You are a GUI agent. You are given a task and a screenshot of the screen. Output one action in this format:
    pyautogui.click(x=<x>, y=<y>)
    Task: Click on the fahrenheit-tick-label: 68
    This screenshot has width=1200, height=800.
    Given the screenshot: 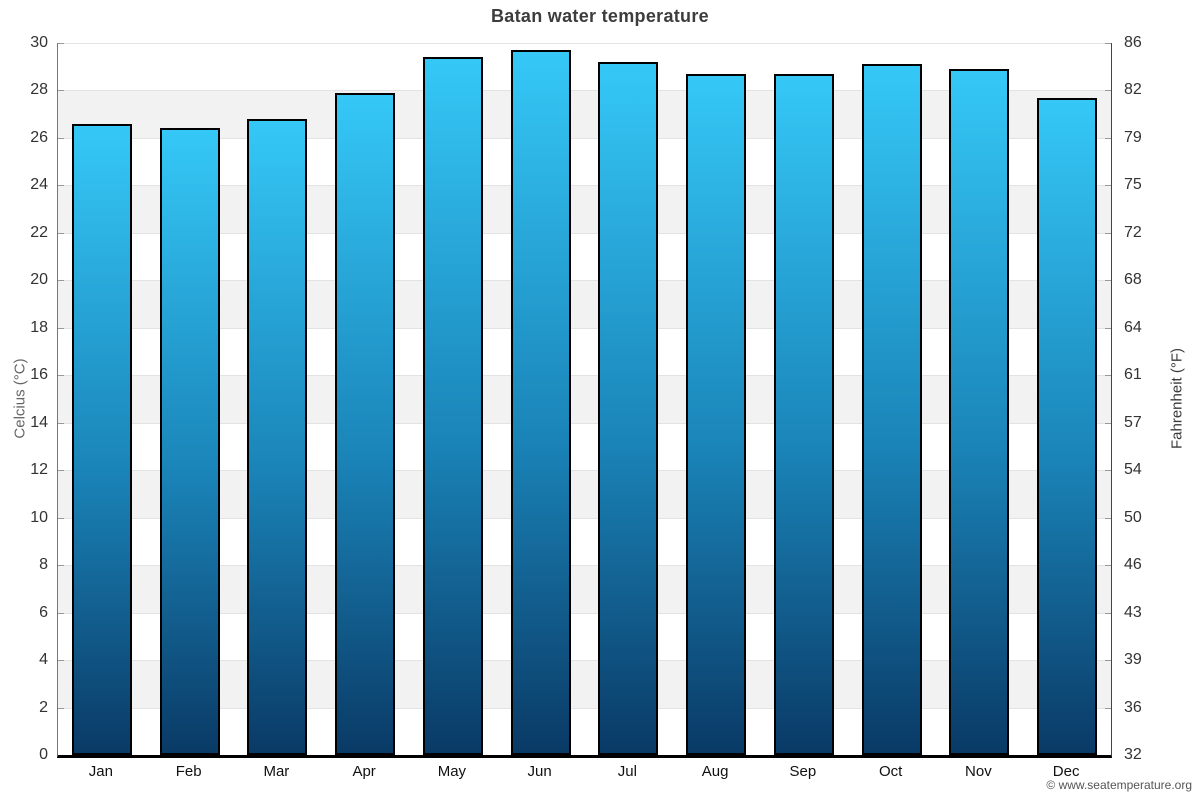 What is the action you would take?
    pyautogui.click(x=1133, y=280)
    